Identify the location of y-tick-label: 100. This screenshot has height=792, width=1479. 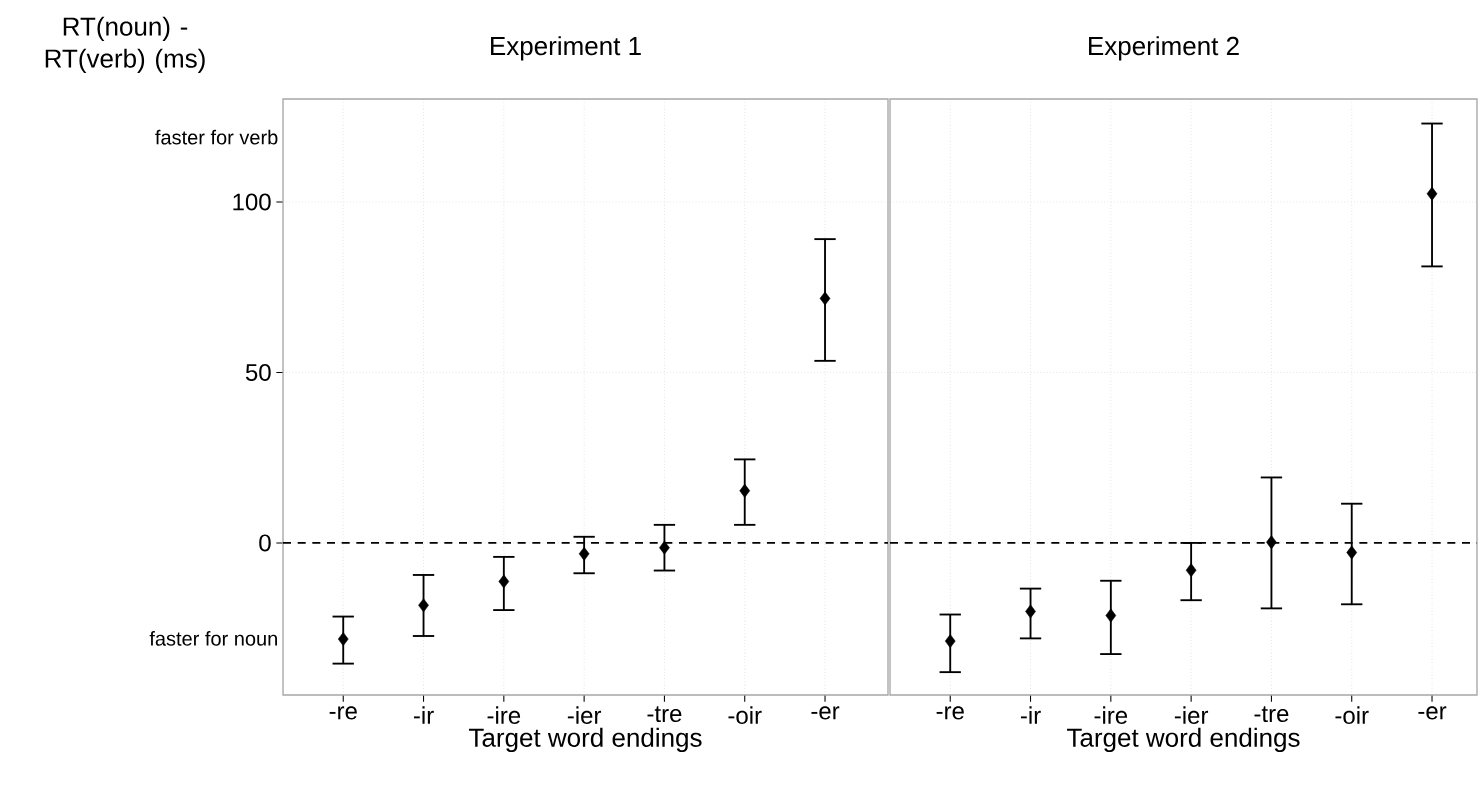
(252, 202).